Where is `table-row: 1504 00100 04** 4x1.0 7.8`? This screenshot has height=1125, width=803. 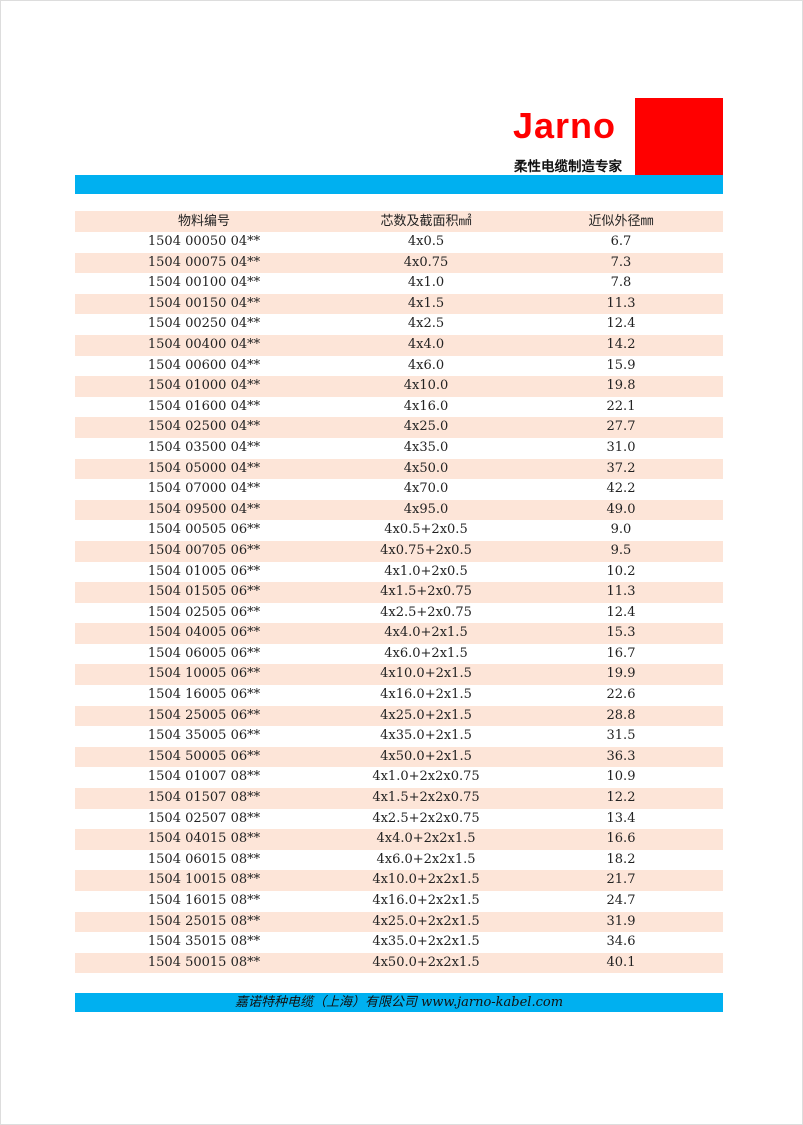
table-row: 1504 00100 04** 4x1.0 7.8 is located at coordinates (399, 283).